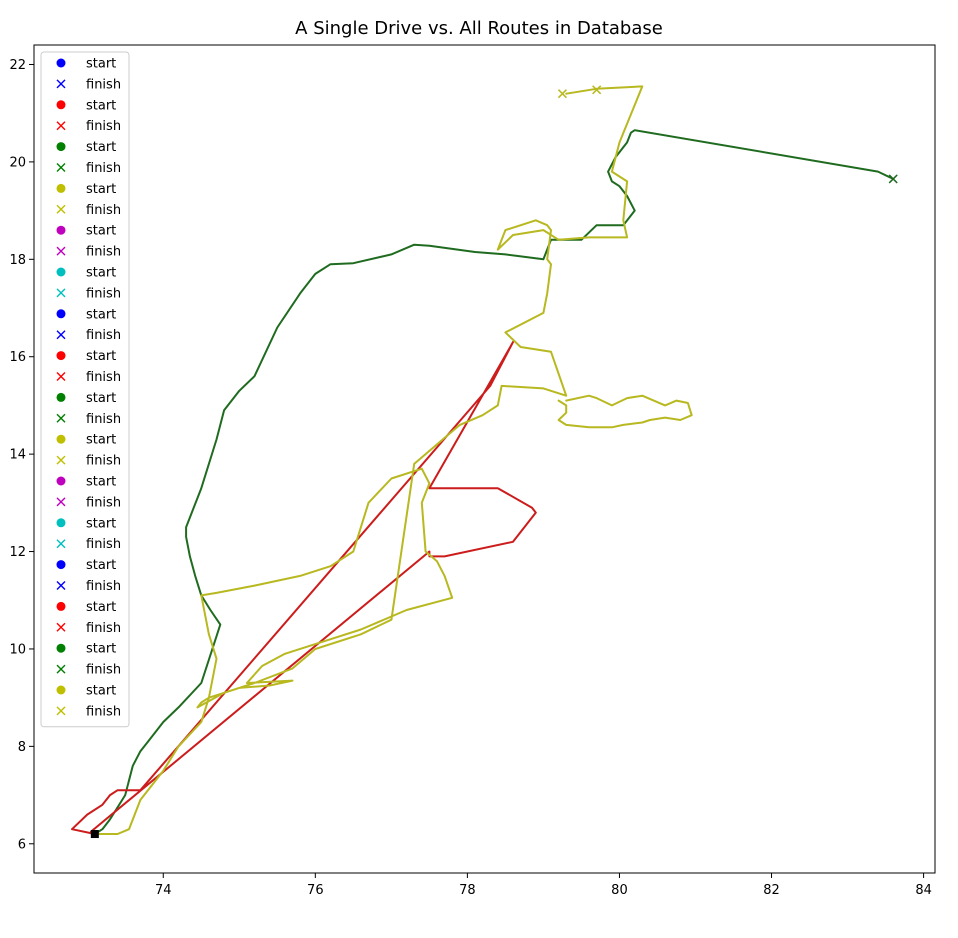 Image resolution: width=958 pixels, height=938 pixels. I want to click on x-tick-label: 74, so click(163, 890).